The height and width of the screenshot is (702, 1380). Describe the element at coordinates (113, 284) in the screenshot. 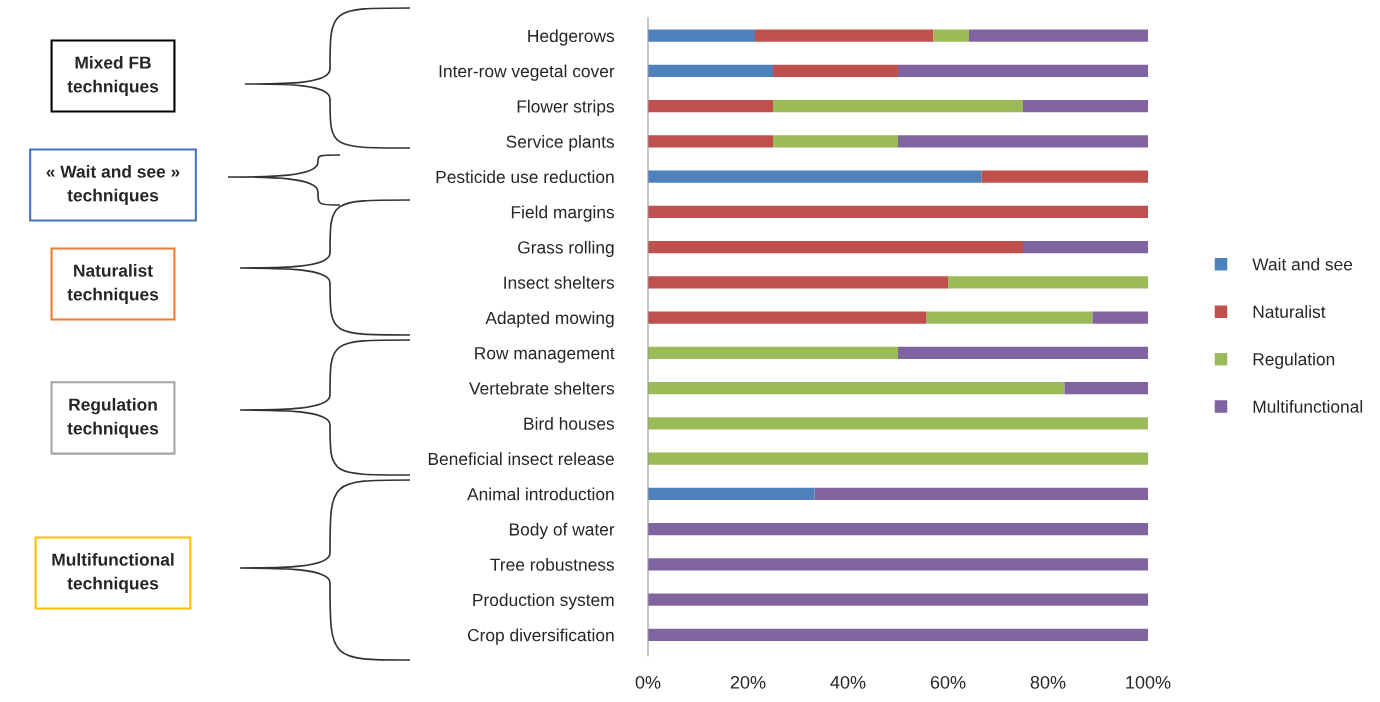

I see `text: Naturalist techniques` at that location.